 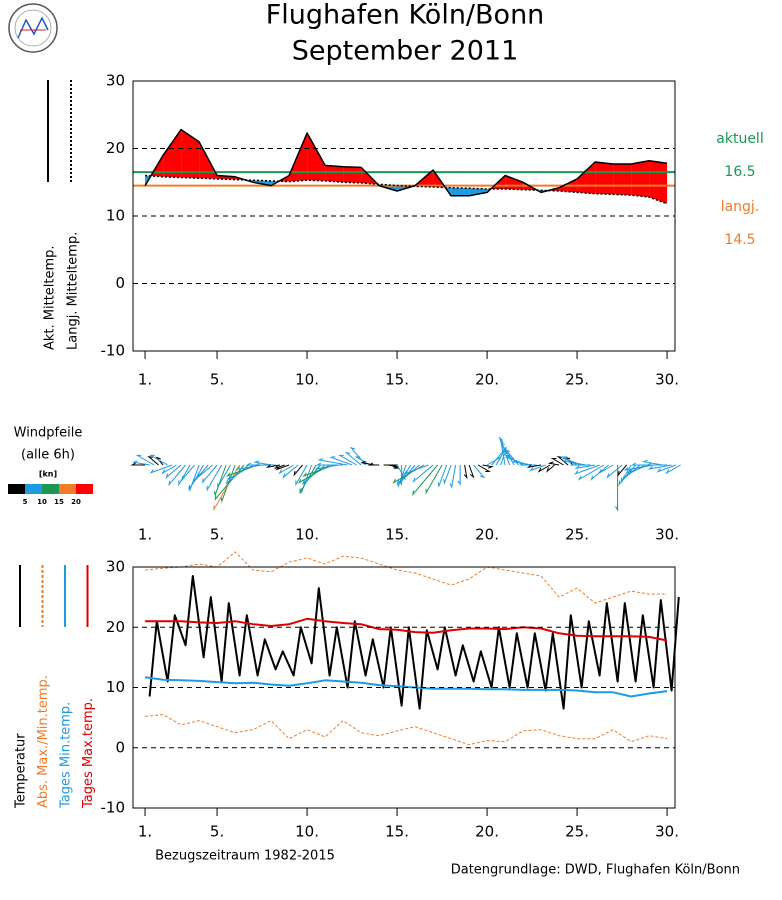 What do you see at coordinates (113, 351) in the screenshot?
I see `y-tick-label: -10` at bounding box center [113, 351].